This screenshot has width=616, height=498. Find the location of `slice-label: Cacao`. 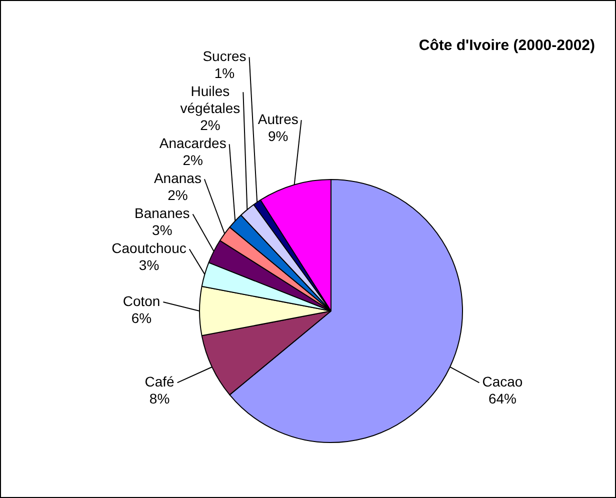

slice-label: Cacao is located at coordinates (502, 382).